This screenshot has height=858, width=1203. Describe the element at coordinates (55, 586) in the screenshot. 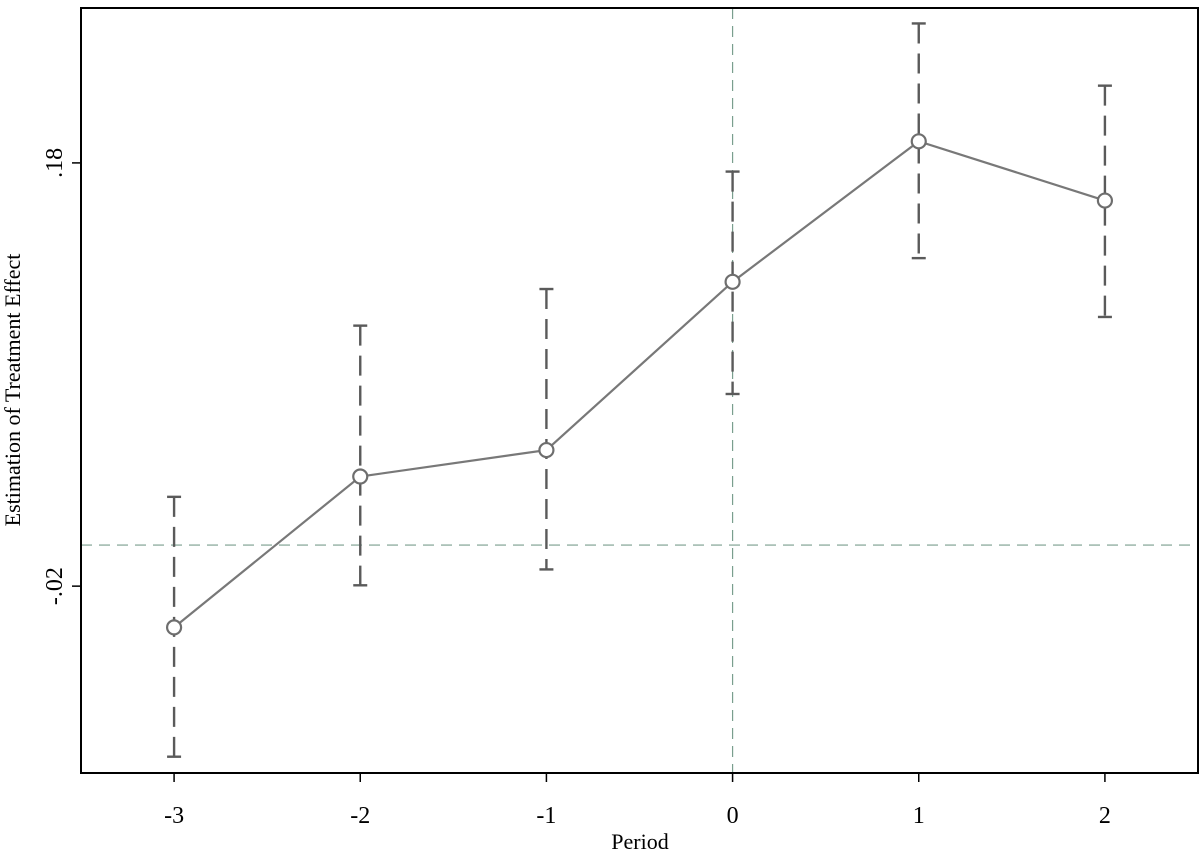

I see `y-tick-label: -.02` at that location.